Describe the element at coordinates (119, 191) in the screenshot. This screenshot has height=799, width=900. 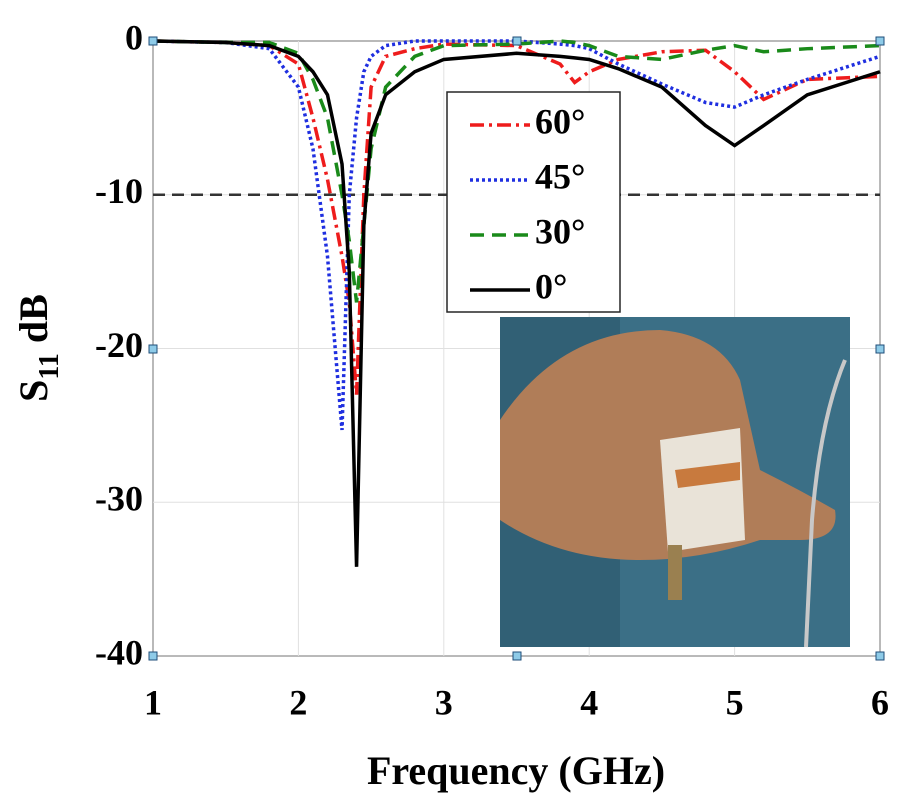
I see `y-tick-label: -10` at that location.